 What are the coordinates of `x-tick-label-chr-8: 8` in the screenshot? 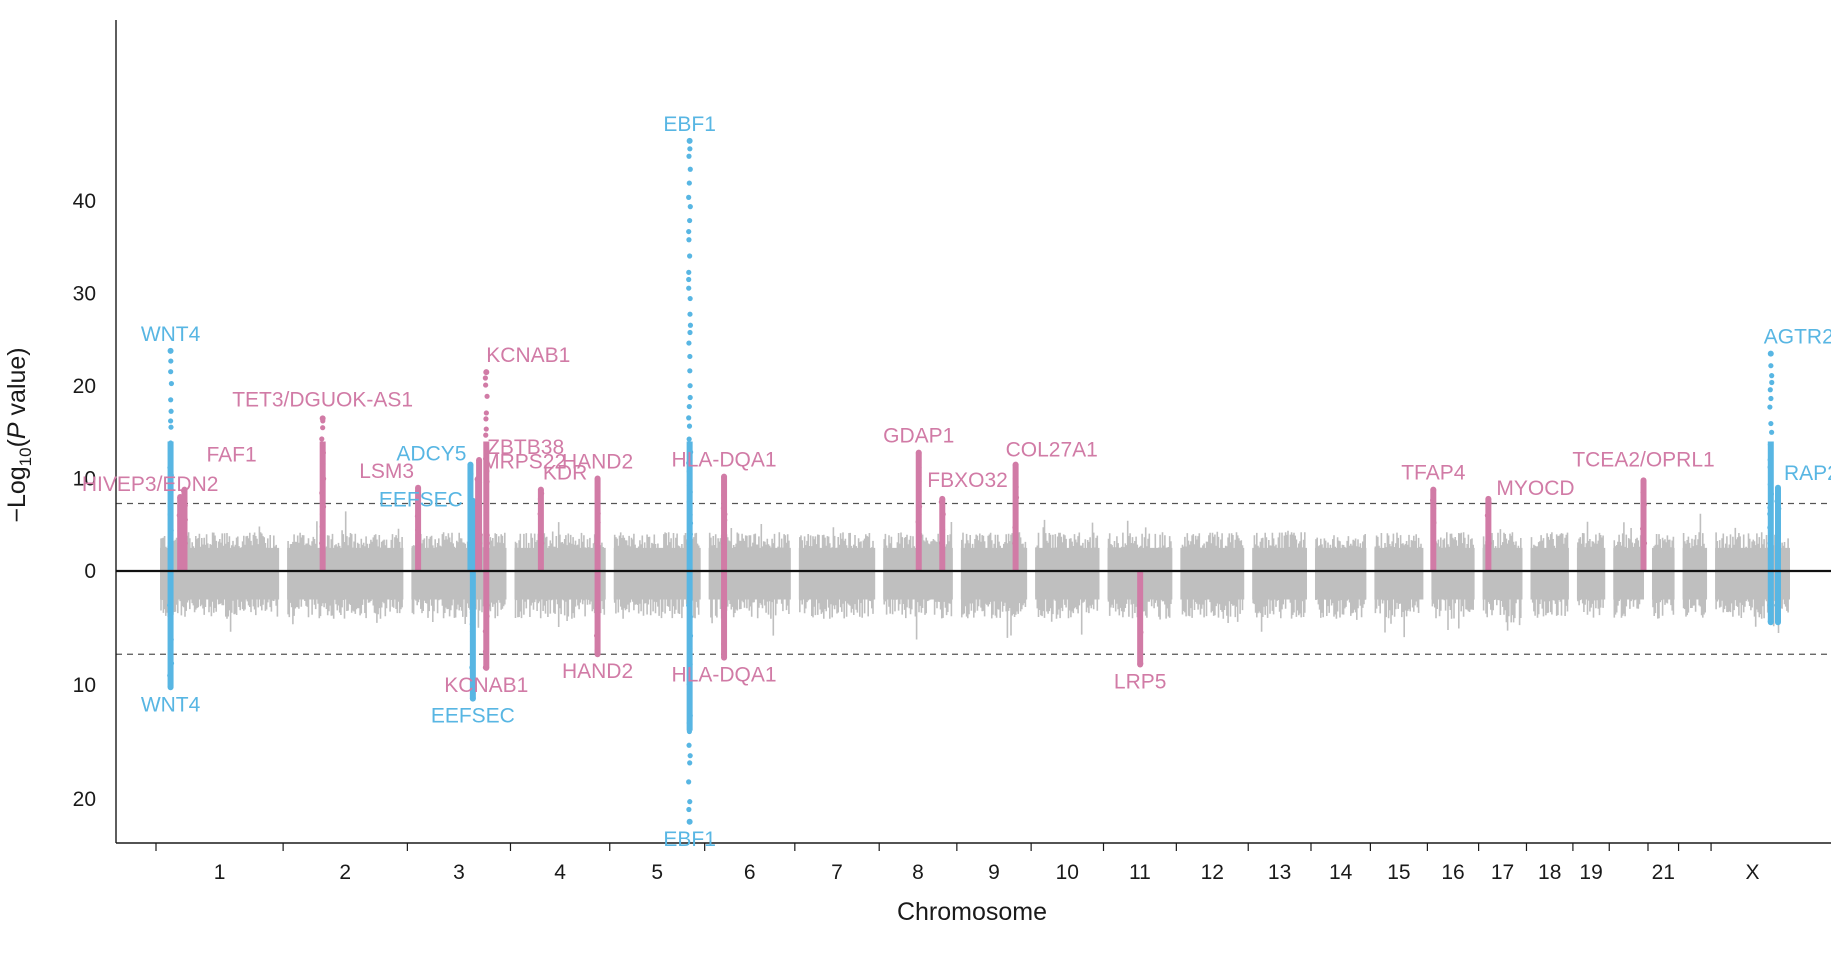 It's located at (918, 872).